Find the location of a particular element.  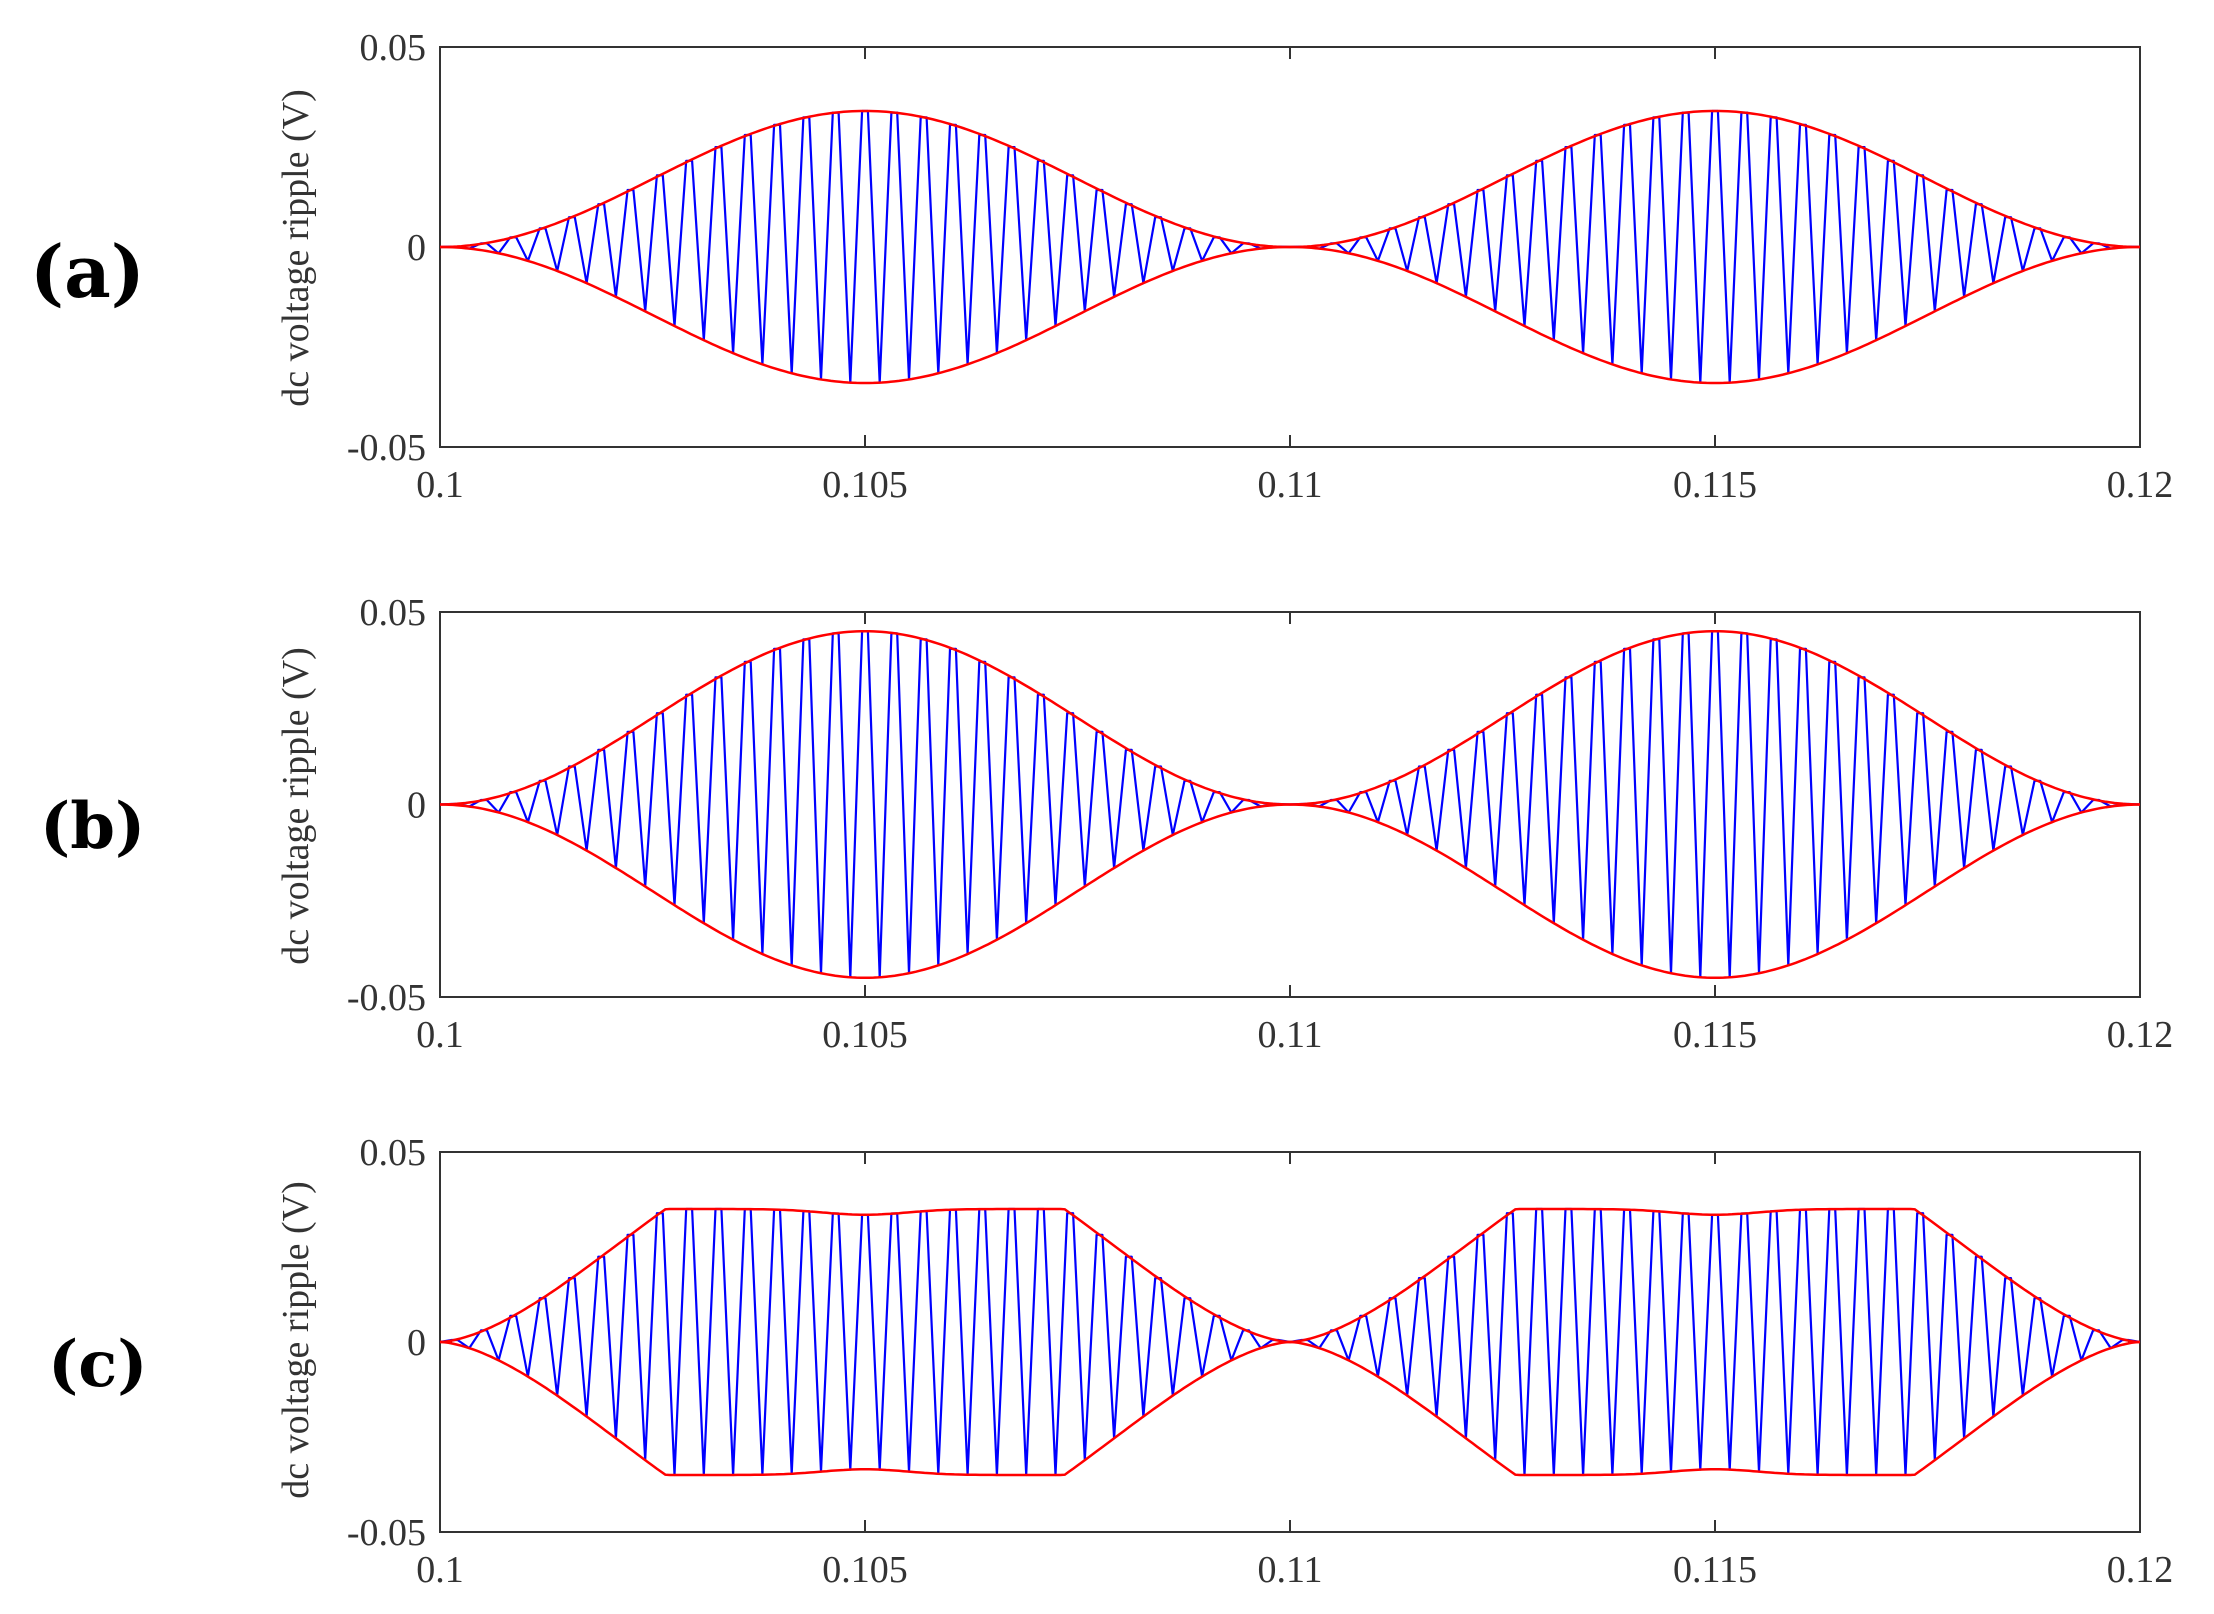

panel-label-a: (a) is located at coordinates (87, 271).